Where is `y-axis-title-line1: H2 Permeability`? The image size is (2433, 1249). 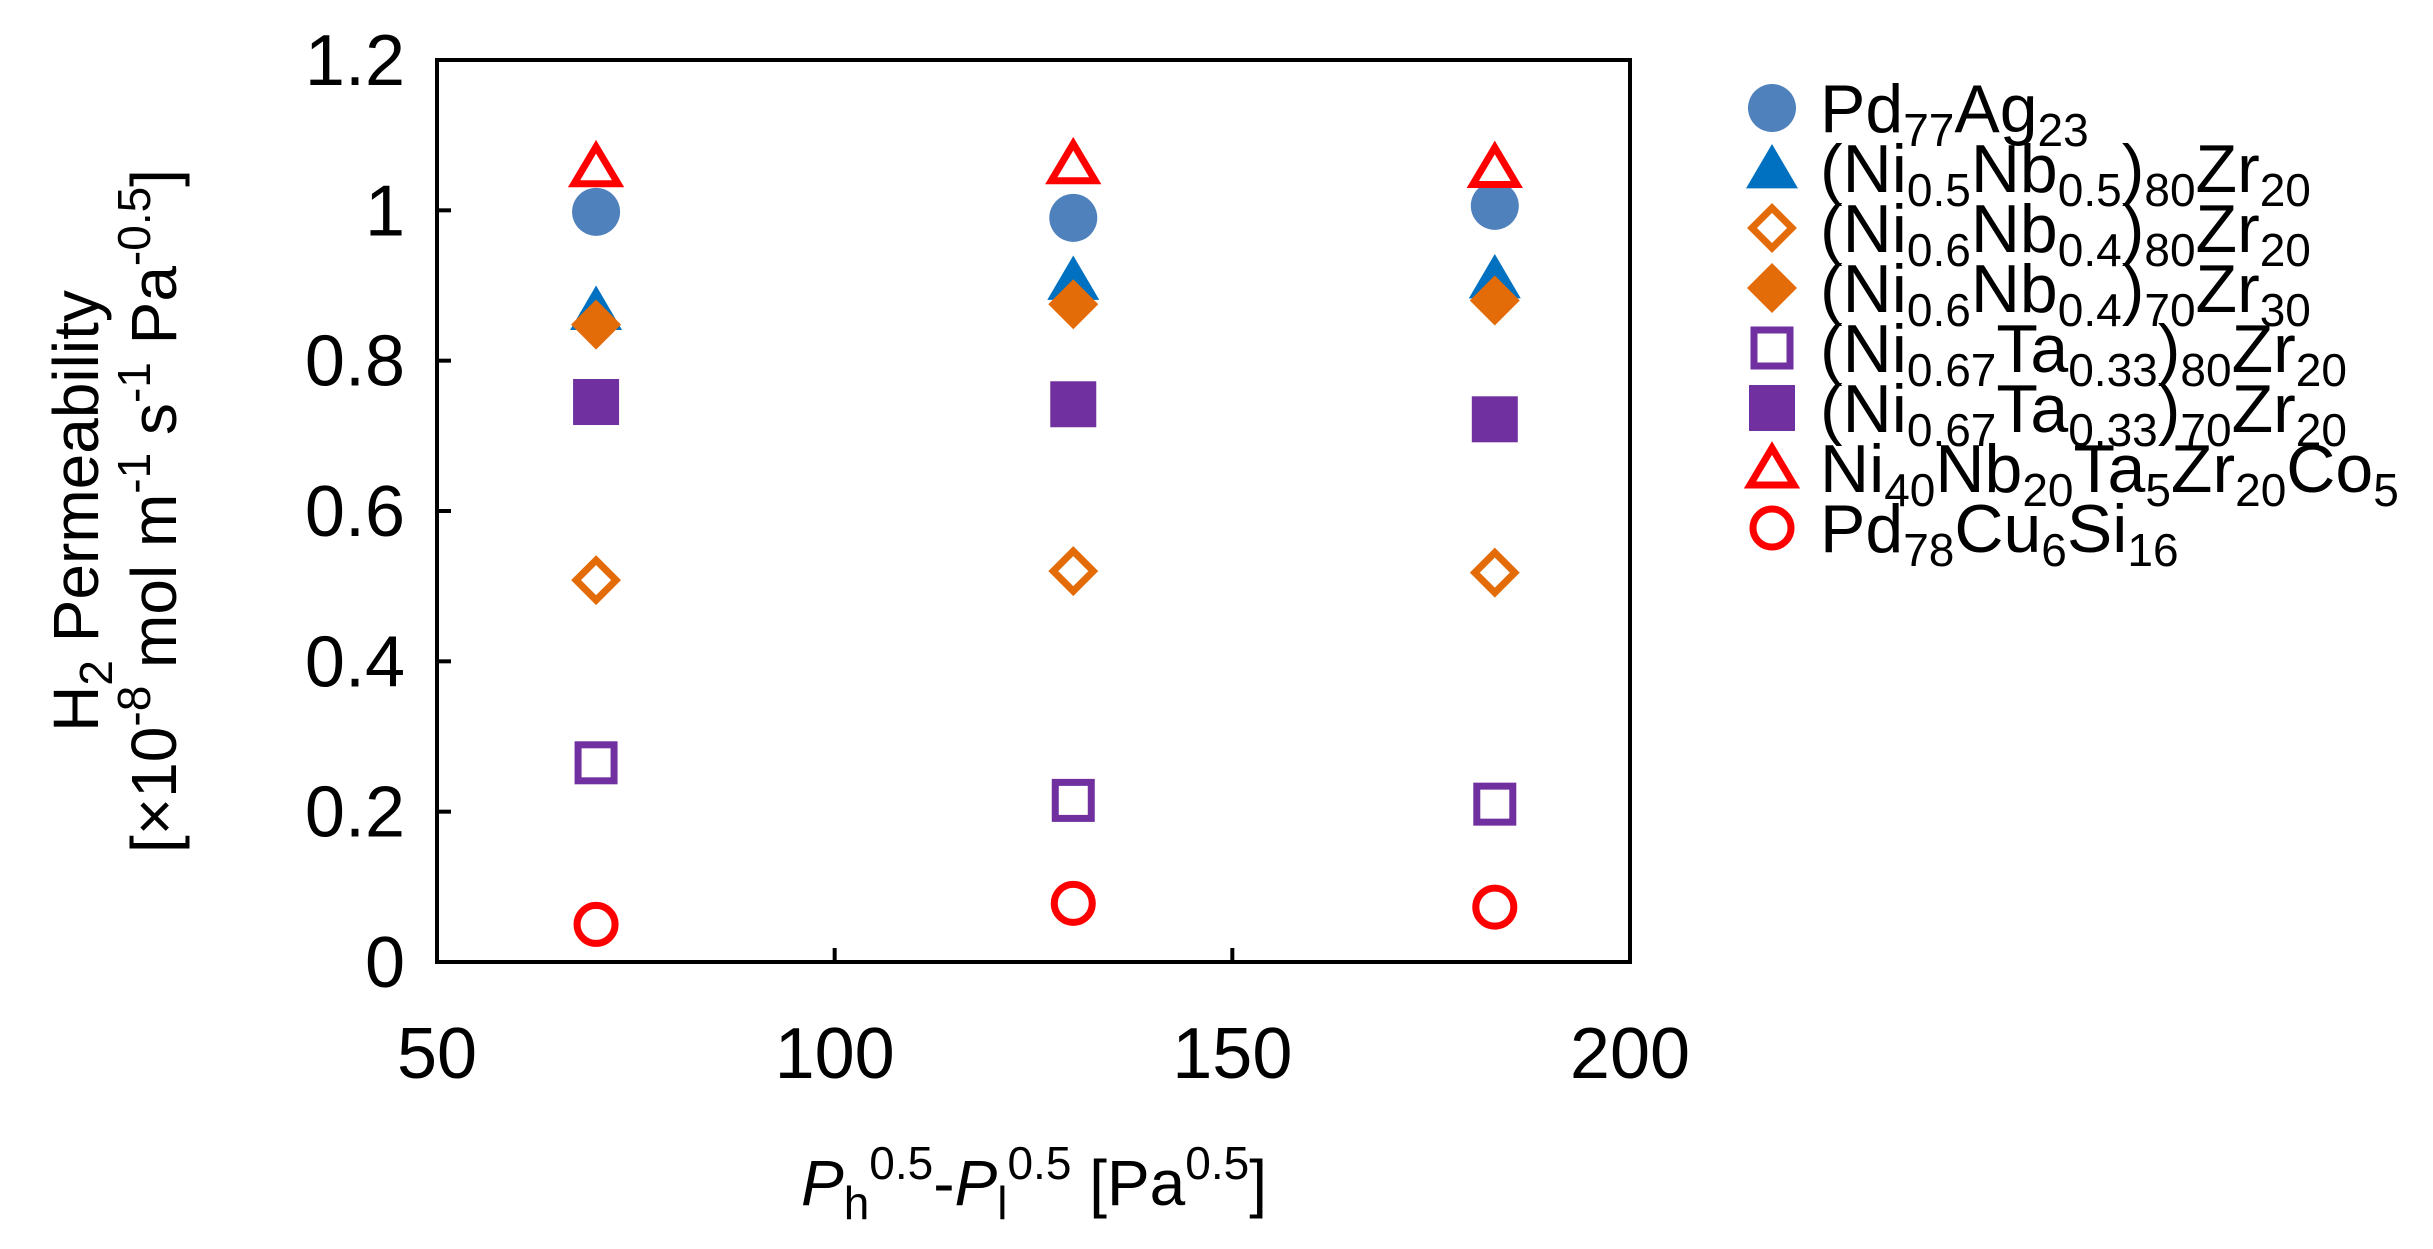
y-axis-title-line1: H2 Permeability is located at coordinates (81, 511).